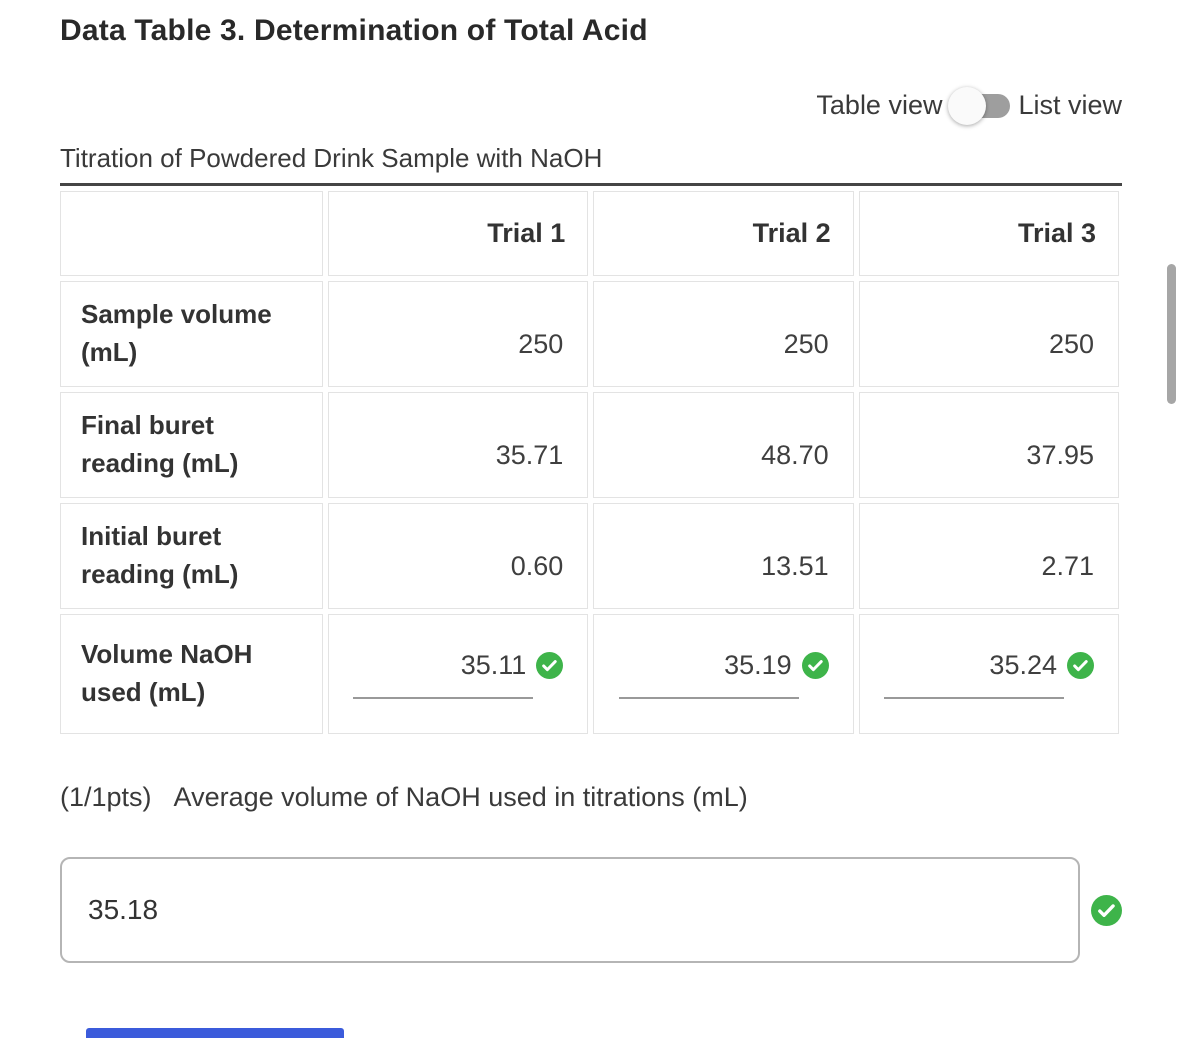 The image size is (1184, 1038). Describe the element at coordinates (191, 674) in the screenshot. I see `row-label-volume-naoh: Volume NaOH used (mL)` at that location.